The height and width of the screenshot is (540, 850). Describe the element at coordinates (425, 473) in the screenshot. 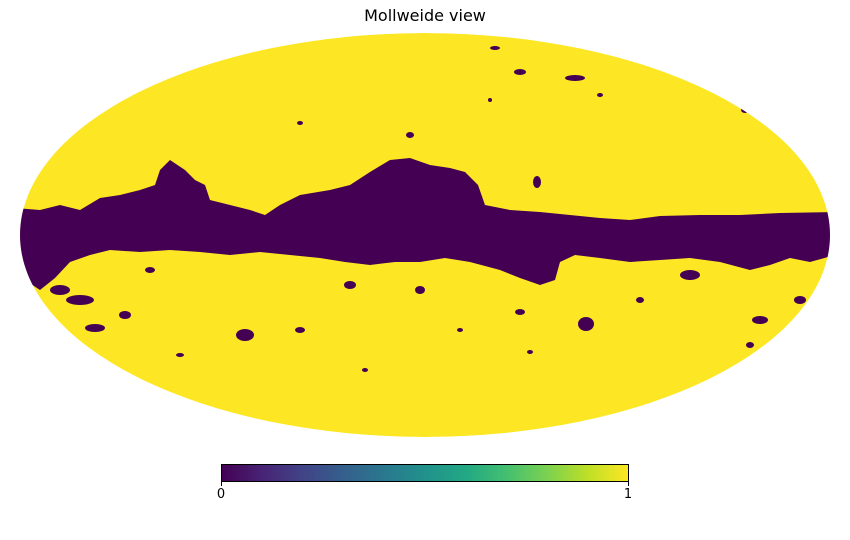

I see `colorbar` at that location.